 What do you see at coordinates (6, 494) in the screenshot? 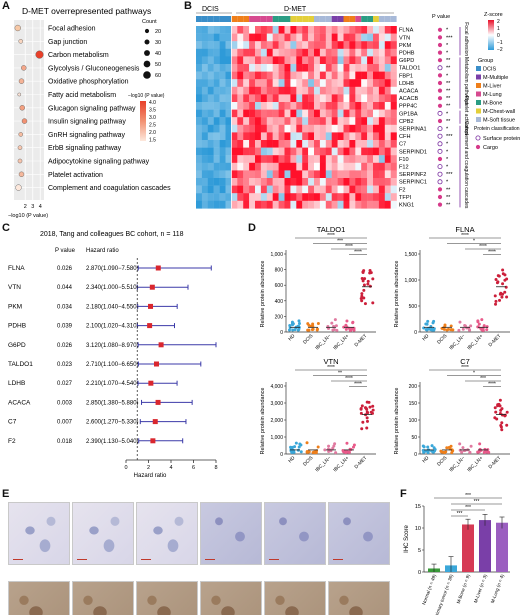
I see `panel-e-label: E` at bounding box center [6, 494].